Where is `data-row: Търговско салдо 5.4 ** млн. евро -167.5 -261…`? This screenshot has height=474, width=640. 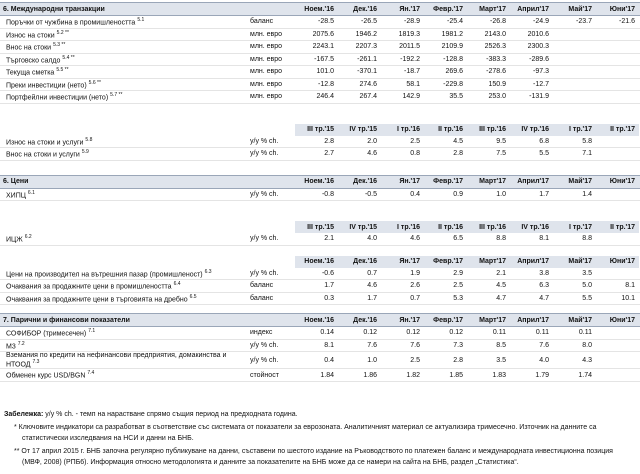 data-row: Търговско салдо 5.4 ** млн. евро -167.5 -261… is located at coordinates (320, 60).